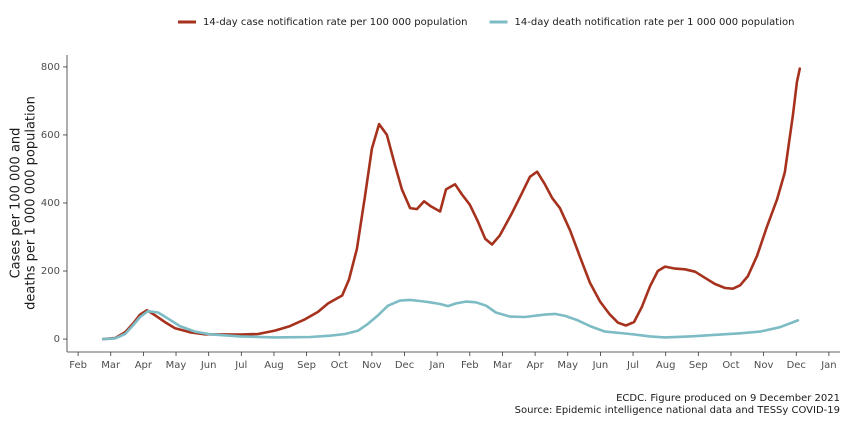 This screenshot has width=850, height=421. What do you see at coordinates (50, 203) in the screenshot?
I see `y-tick-label: 400` at bounding box center [50, 203].